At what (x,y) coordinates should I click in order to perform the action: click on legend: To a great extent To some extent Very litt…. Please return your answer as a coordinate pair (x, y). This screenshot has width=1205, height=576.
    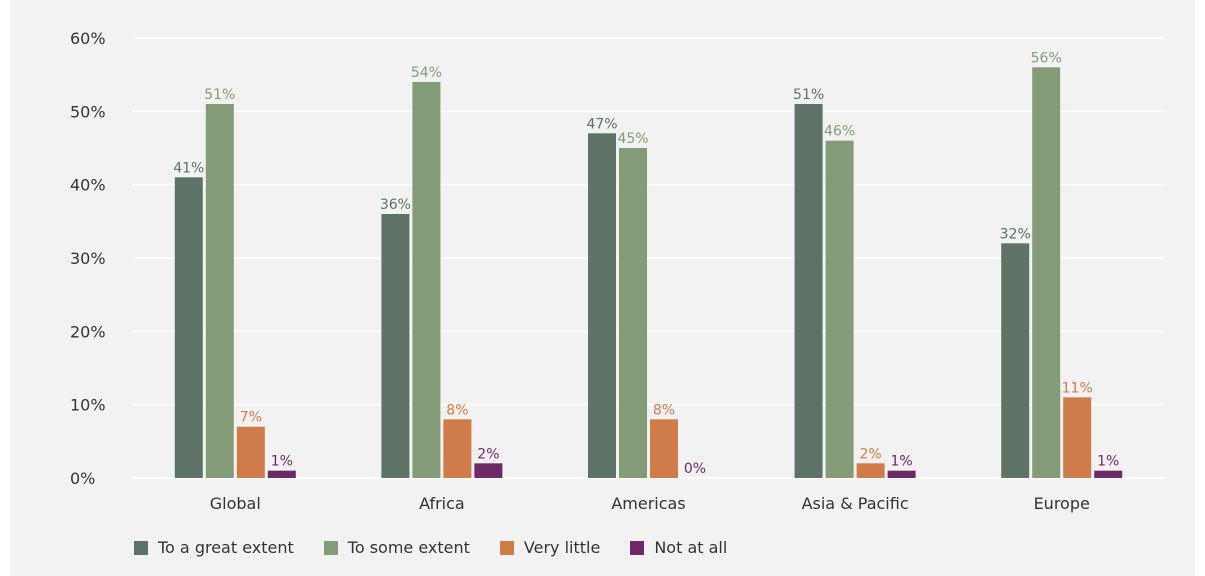
    Looking at the image, I should click on (445, 547).